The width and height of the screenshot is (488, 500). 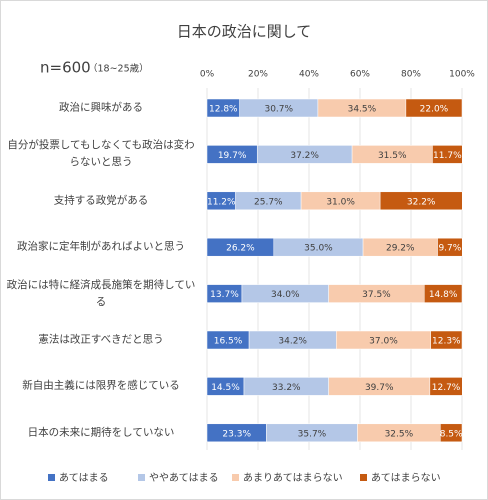 I want to click on data-label: 12.3%, so click(x=446, y=342).